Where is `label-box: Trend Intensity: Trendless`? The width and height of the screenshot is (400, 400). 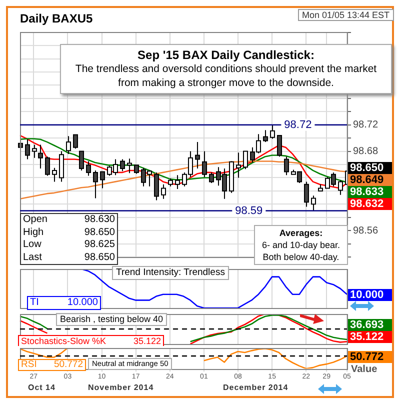
label-box: Trend Intensity: Trendless is located at coordinates (170, 273).